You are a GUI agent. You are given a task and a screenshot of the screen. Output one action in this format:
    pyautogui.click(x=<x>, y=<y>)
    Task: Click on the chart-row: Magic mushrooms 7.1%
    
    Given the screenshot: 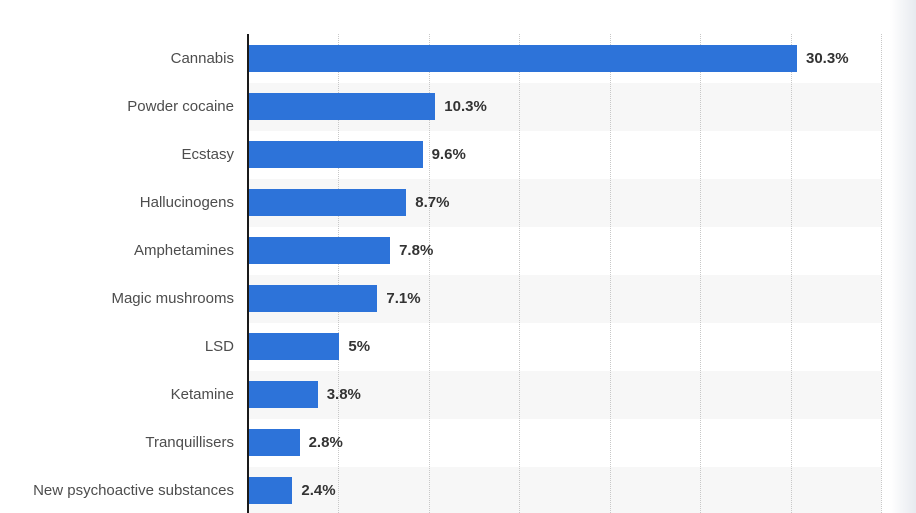 What is the action you would take?
    pyautogui.click(x=458, y=299)
    